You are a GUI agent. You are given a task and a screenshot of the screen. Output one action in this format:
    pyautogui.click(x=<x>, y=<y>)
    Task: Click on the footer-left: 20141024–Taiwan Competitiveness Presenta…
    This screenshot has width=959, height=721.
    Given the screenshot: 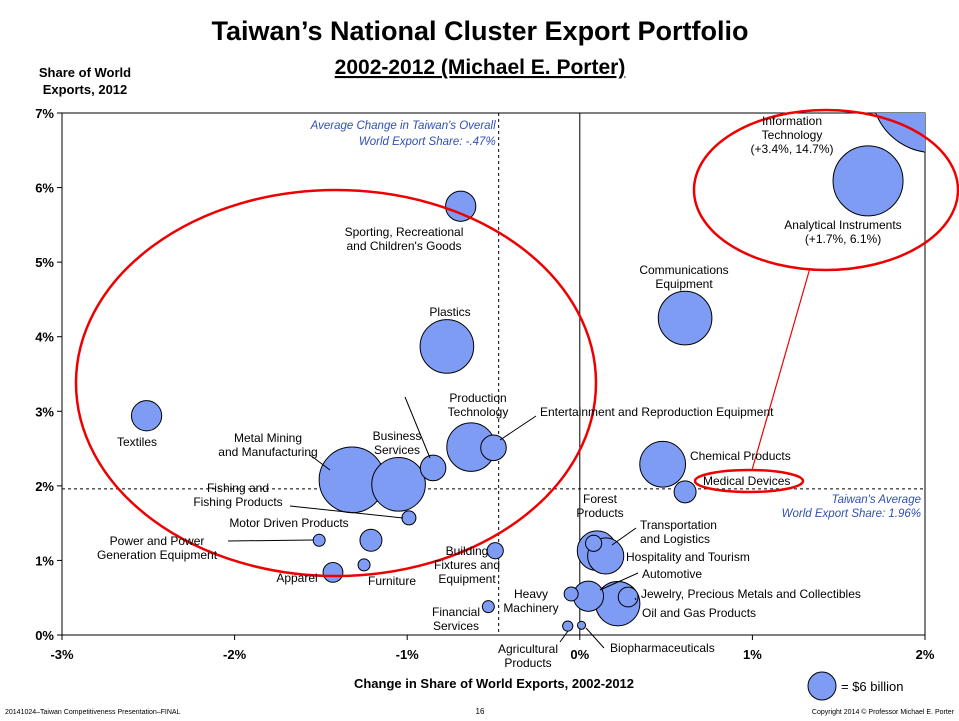 What is the action you would take?
    pyautogui.click(x=93, y=712)
    